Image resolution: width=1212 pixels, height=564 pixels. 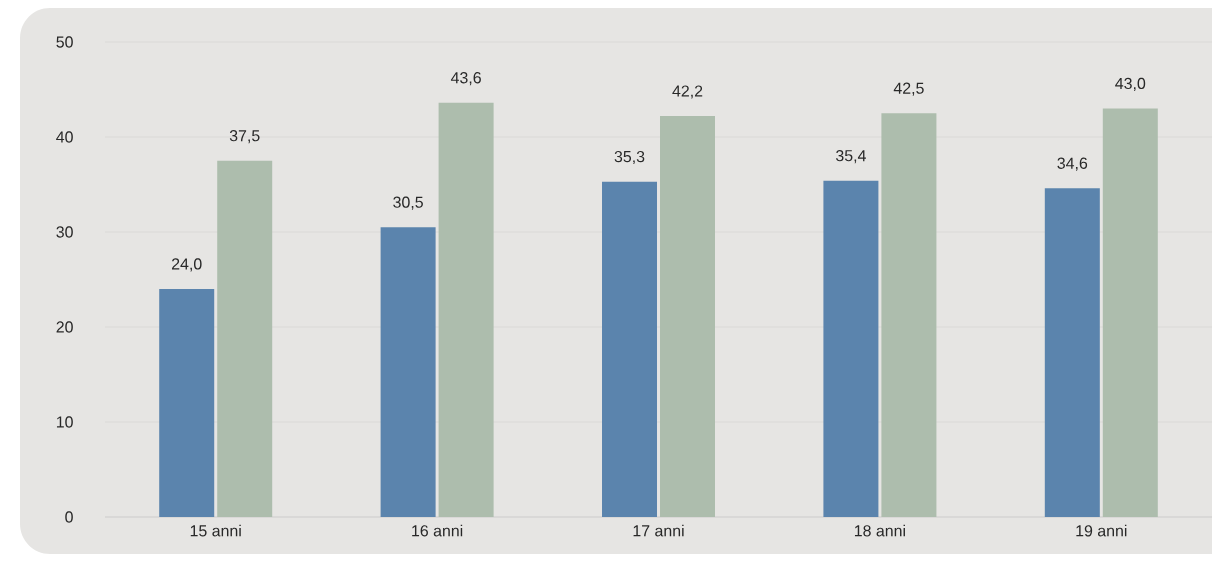 What do you see at coordinates (244, 137) in the screenshot?
I see `data-label: 37,5` at bounding box center [244, 137].